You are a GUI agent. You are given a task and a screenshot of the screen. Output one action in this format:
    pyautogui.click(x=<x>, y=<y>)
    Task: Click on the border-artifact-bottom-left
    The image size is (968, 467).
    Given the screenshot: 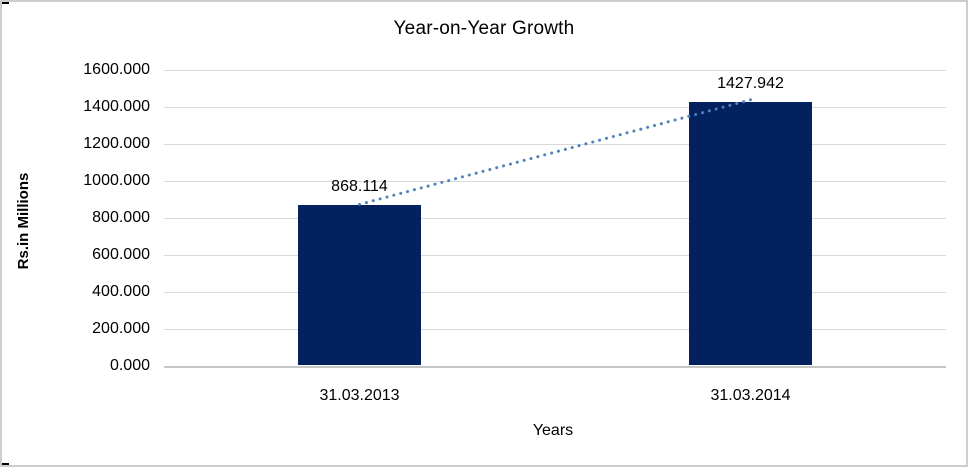 What is the action you would take?
    pyautogui.click(x=5, y=464)
    